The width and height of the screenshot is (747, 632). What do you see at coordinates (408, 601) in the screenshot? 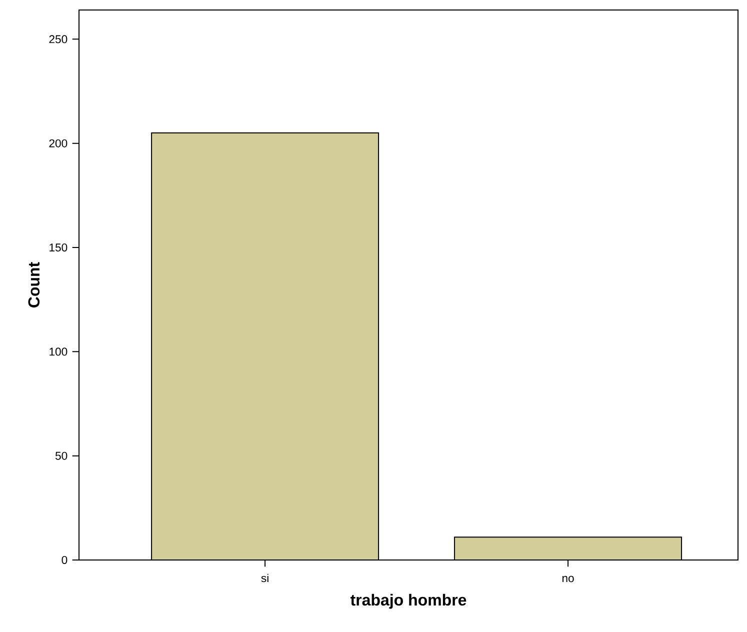
I see `x-axis-title: trabajo hombre` at bounding box center [408, 601].